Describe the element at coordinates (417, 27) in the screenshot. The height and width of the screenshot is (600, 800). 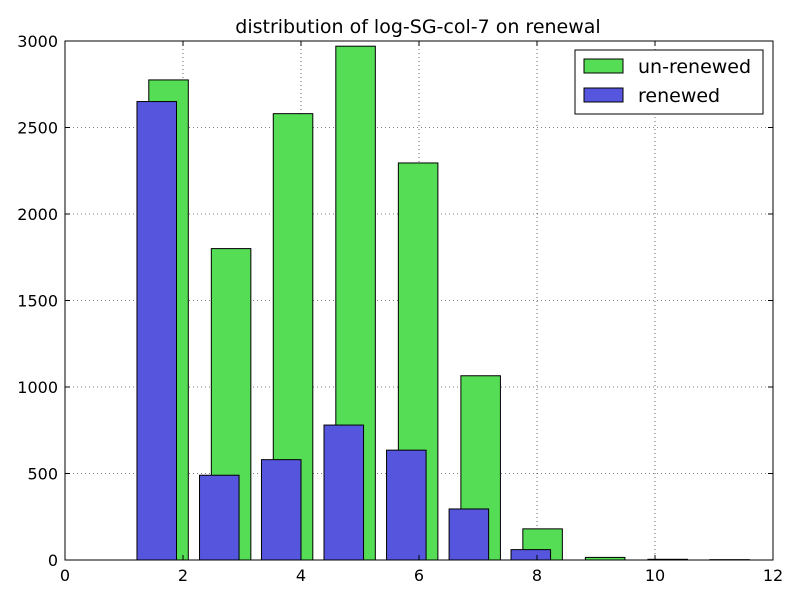
I see `chart-title: distribution of log-SG-col-7 on renewal` at that location.